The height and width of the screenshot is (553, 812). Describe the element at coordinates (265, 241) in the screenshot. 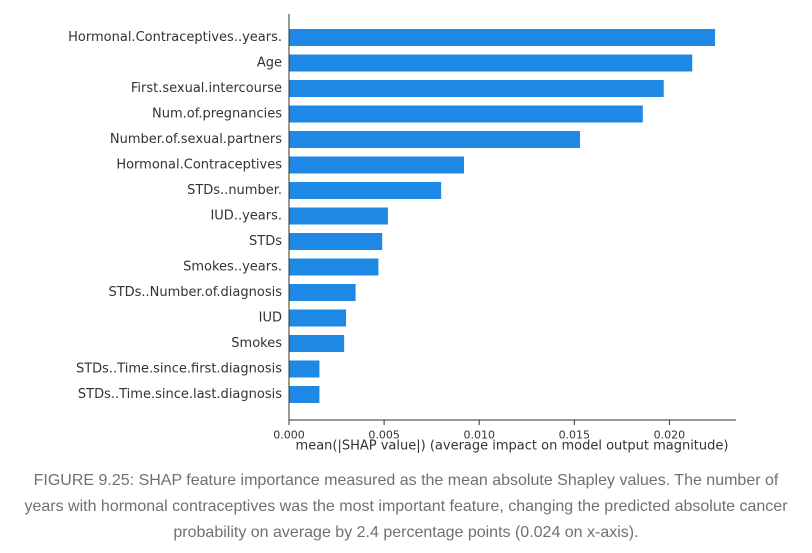

I see `y-tick-label: STDs` at that location.